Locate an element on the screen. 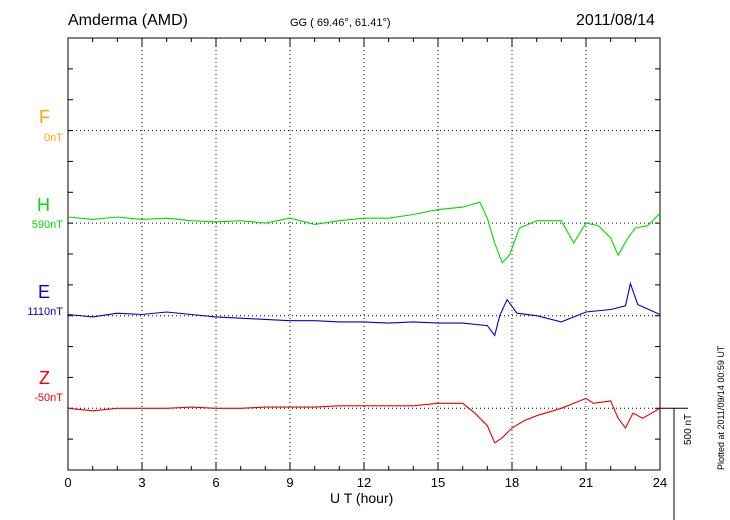 The image size is (730, 520). x-tick-label: 12 is located at coordinates (364, 482).